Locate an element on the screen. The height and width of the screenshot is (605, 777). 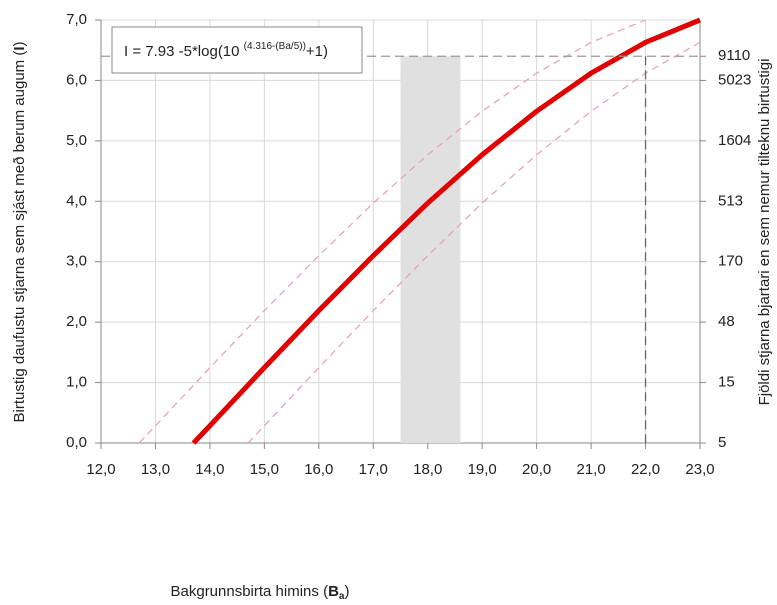
x-tick-label: 23,0 is located at coordinates (699, 469).